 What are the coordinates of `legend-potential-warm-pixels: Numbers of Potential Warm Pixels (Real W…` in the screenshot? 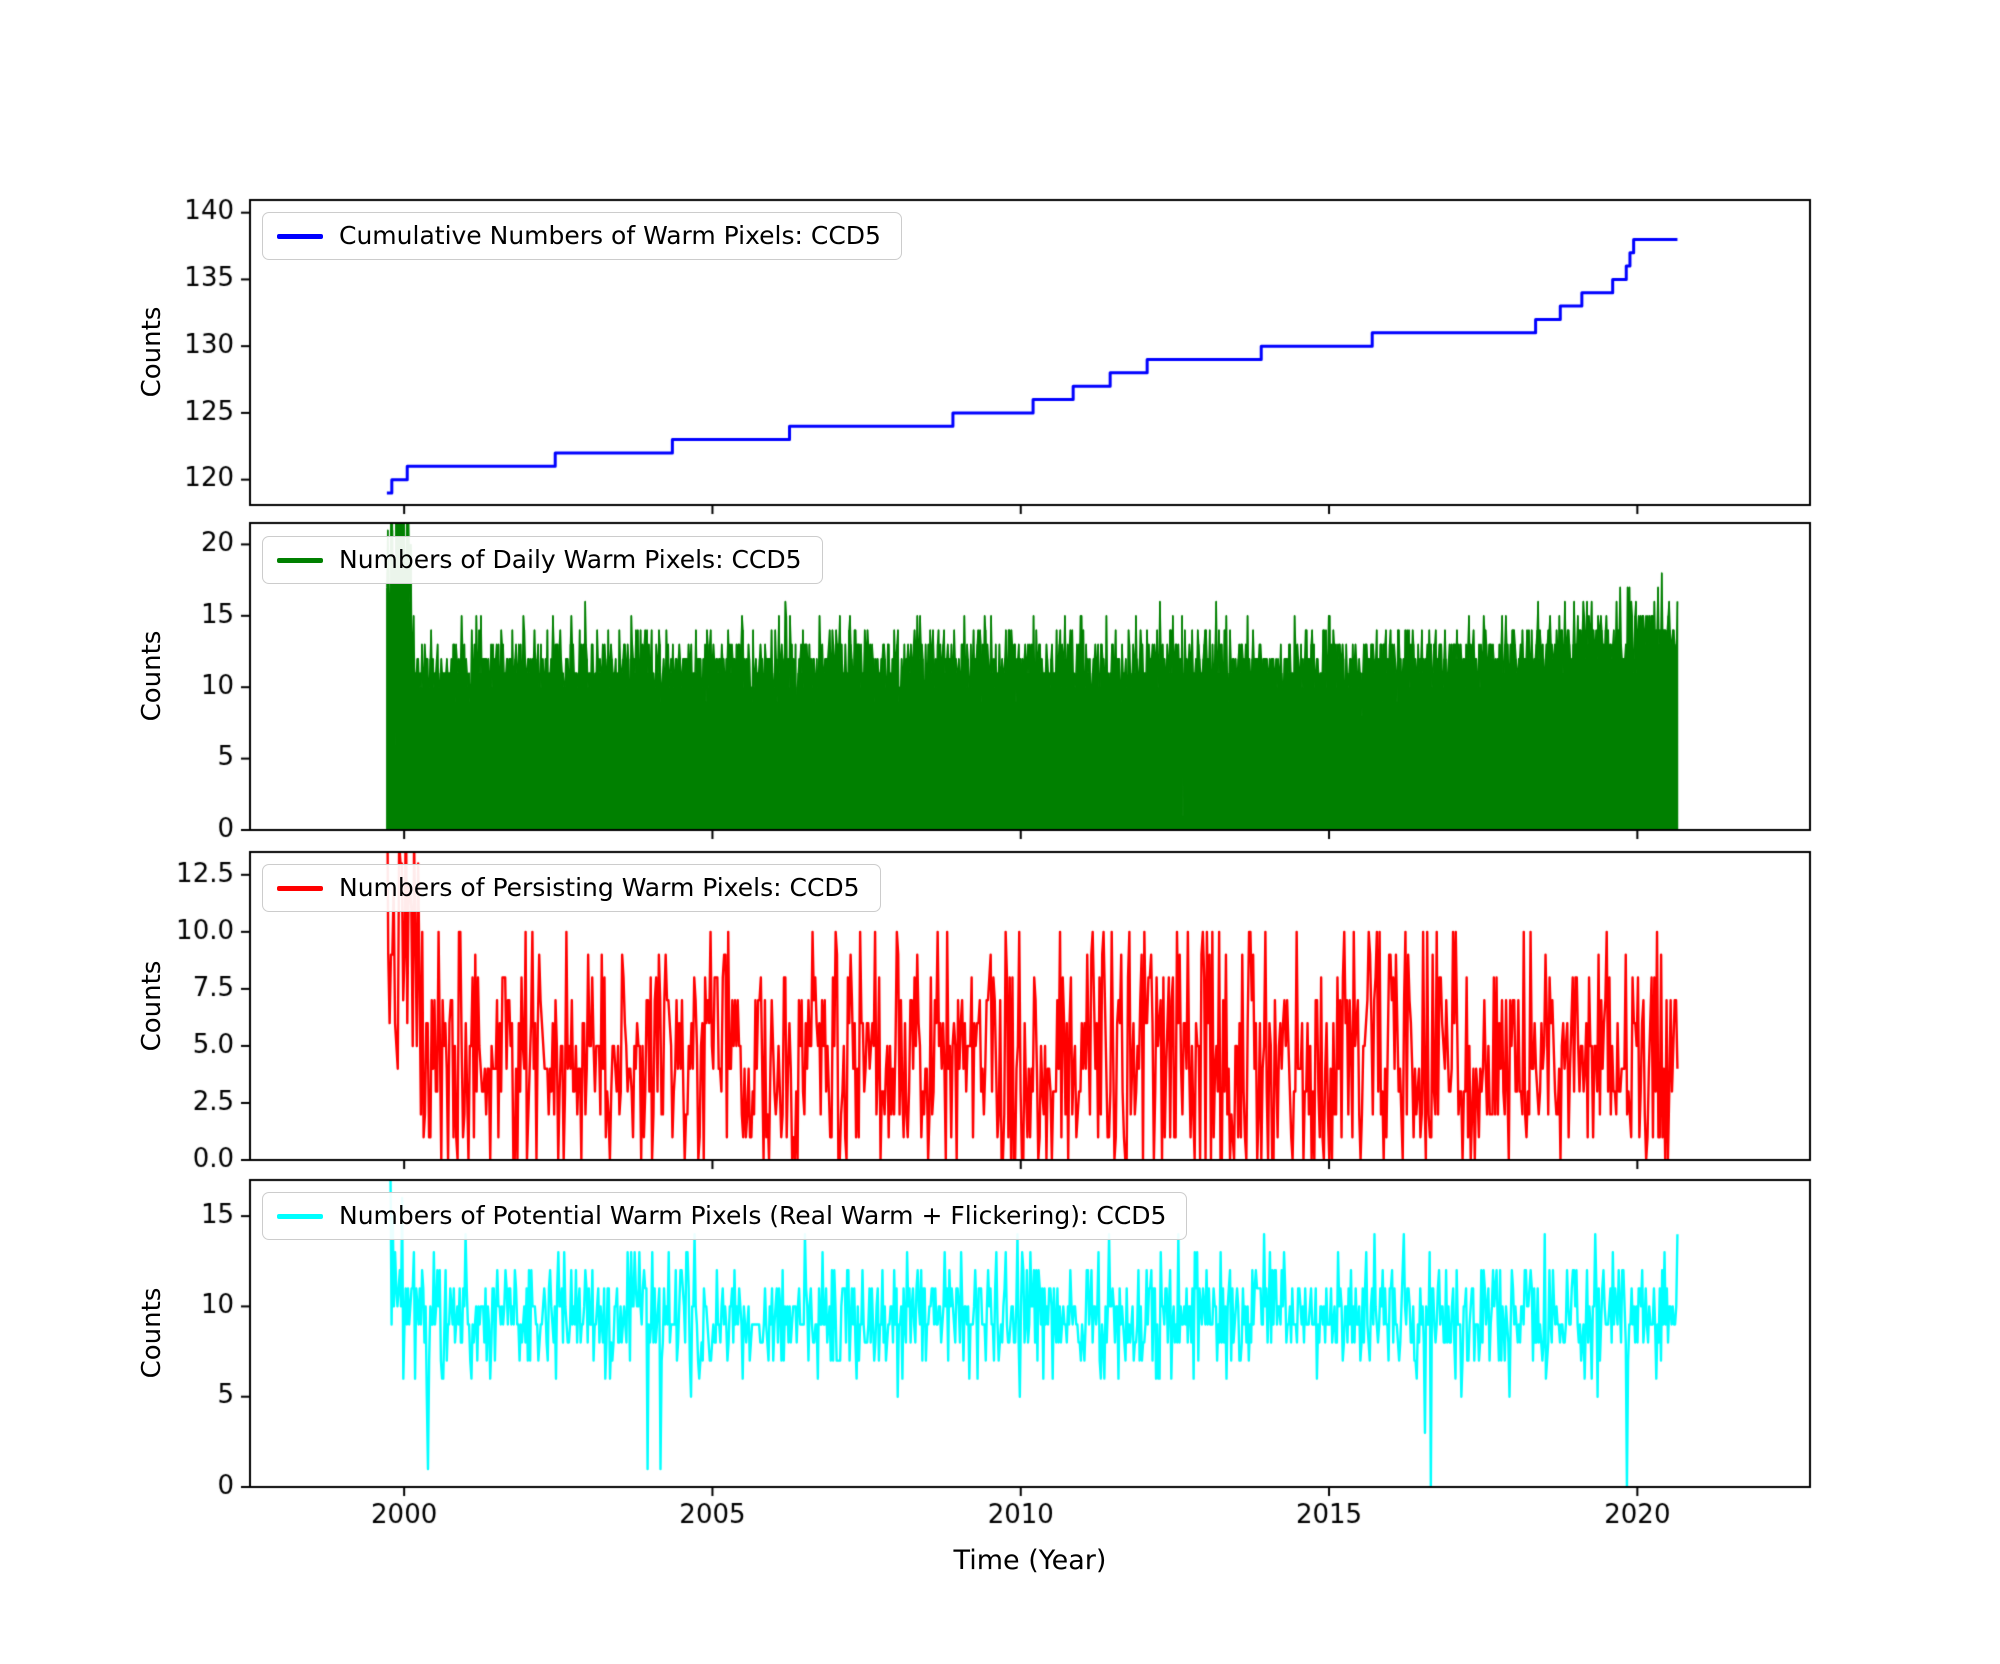 It's located at (725, 1216).